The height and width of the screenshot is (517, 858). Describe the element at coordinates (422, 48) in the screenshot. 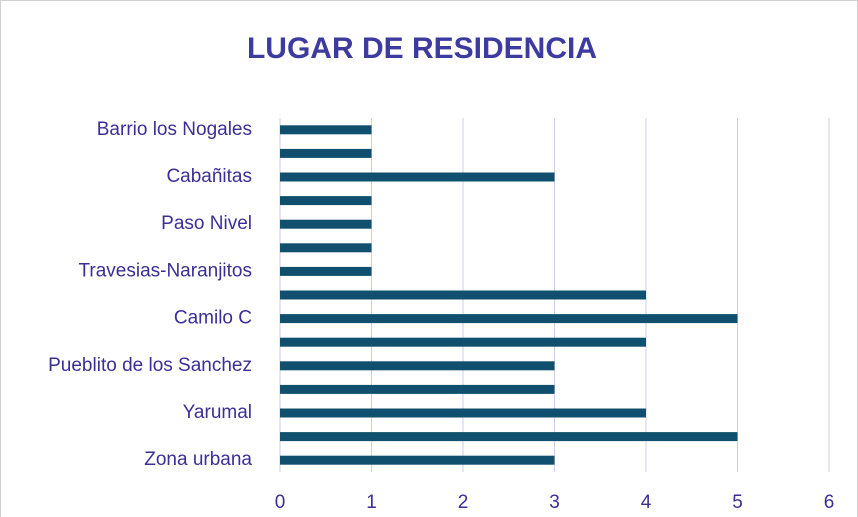

I see `chart-title: LUGAR DE RESIDENCIA` at that location.